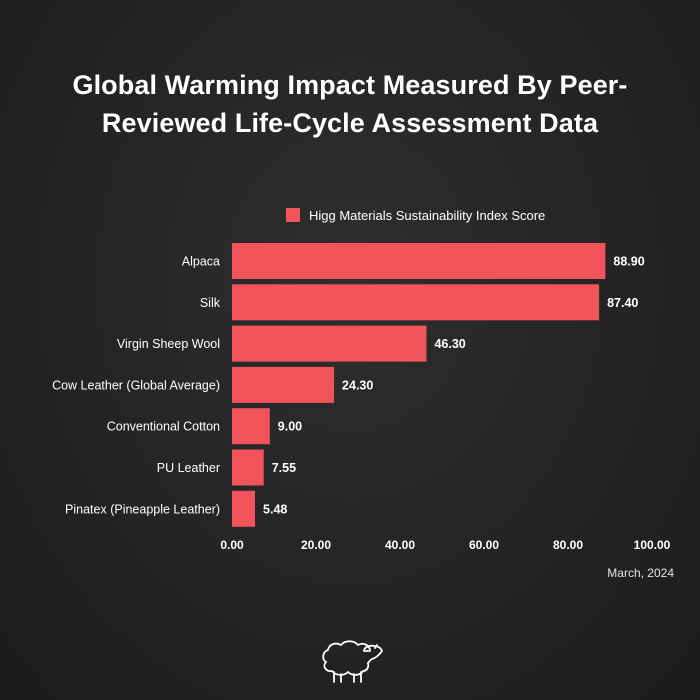 This screenshot has height=700, width=700. What do you see at coordinates (293, 215) in the screenshot?
I see `legend-swatch` at bounding box center [293, 215].